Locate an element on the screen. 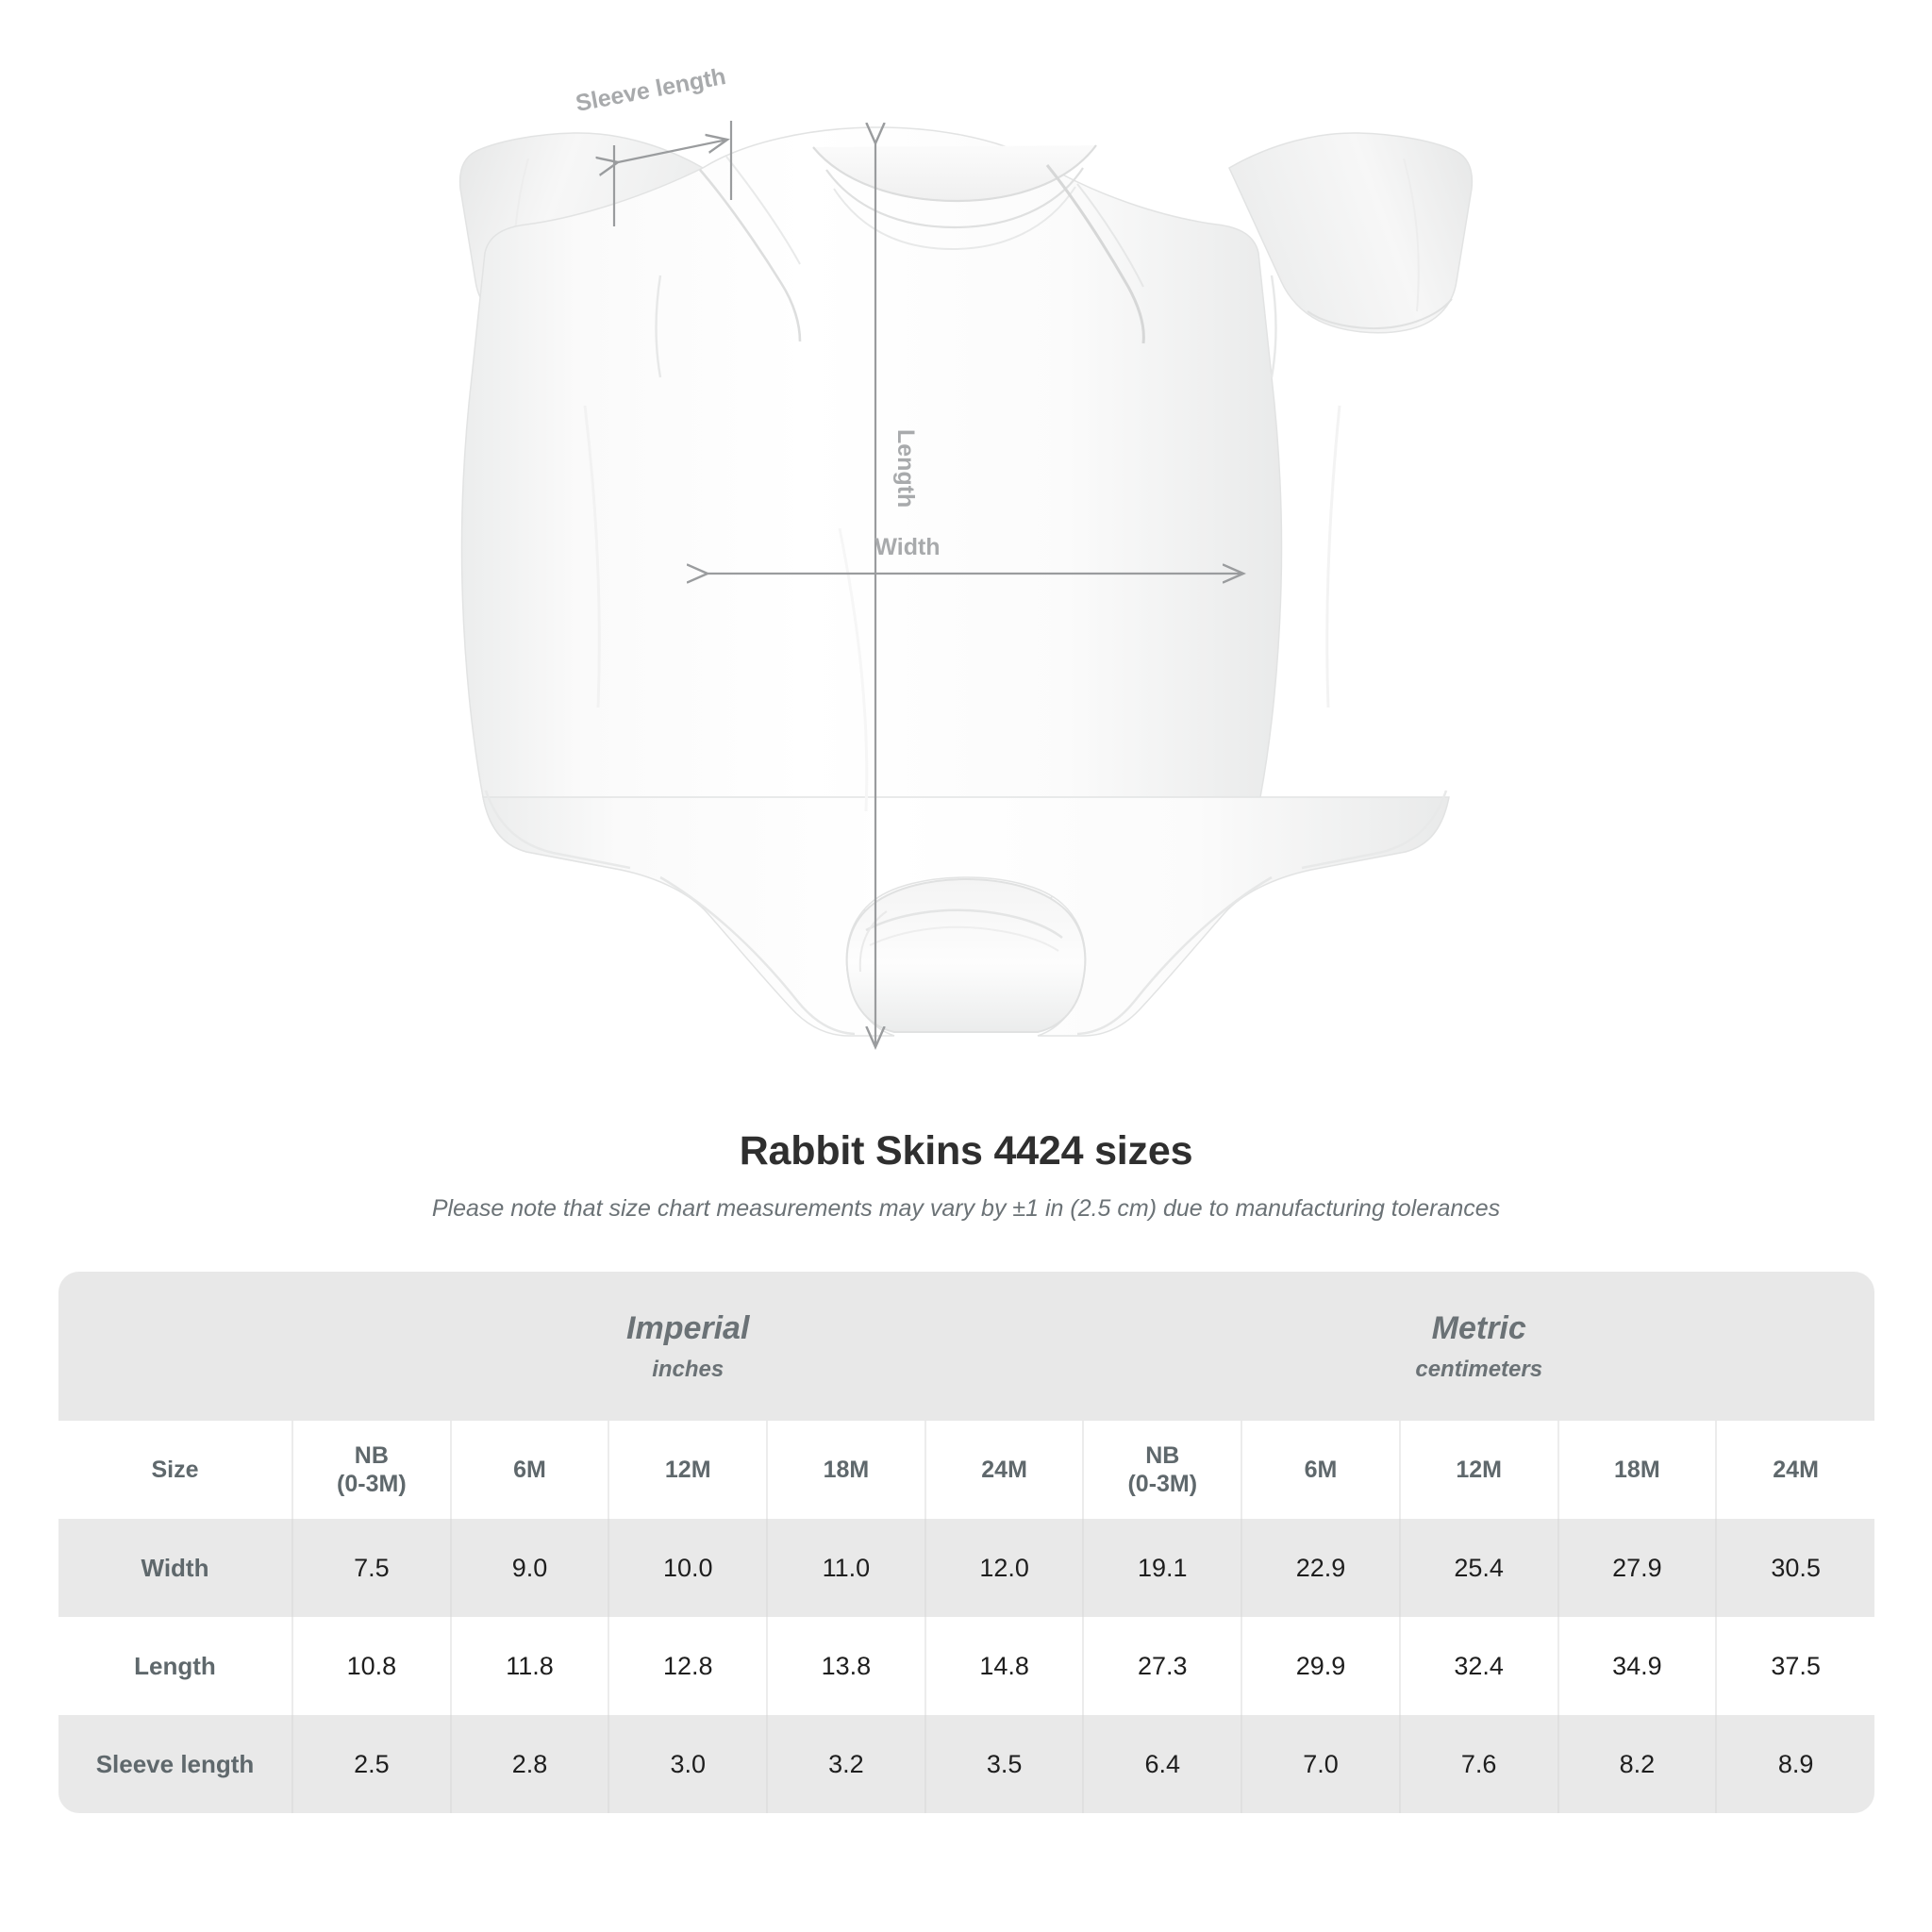 This screenshot has width=1932, height=1932. right-lap-shoulder-seam is located at coordinates (1095, 254).